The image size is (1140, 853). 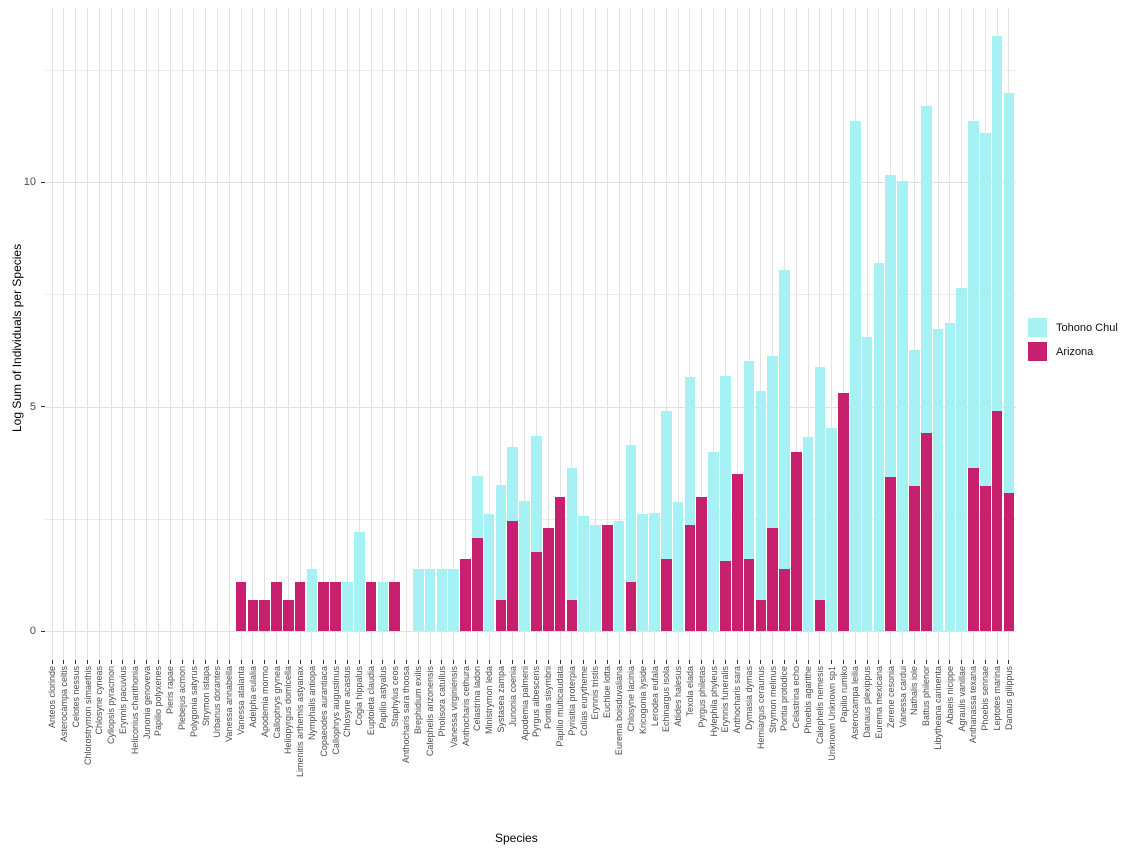 I want to click on x-axis-label: Papilio polyxenes, so click(x=158, y=701).